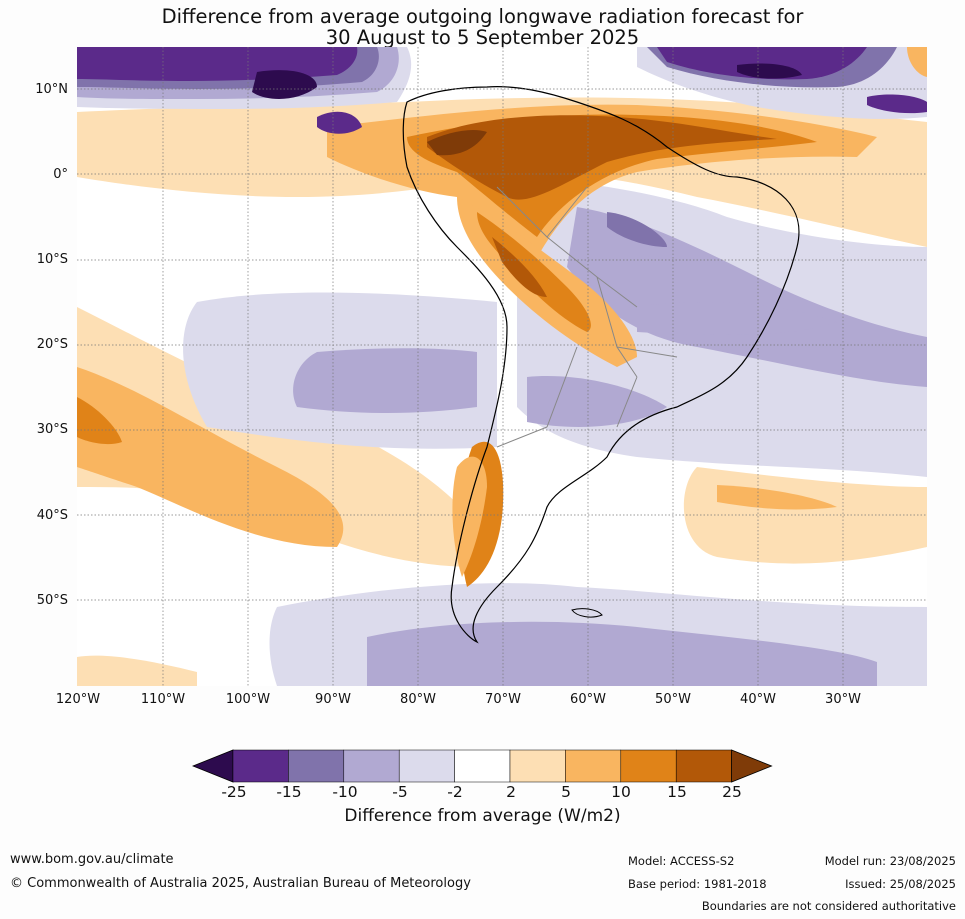  Describe the element at coordinates (673, 699) in the screenshot. I see `lon-label-50w: 50°W` at that location.